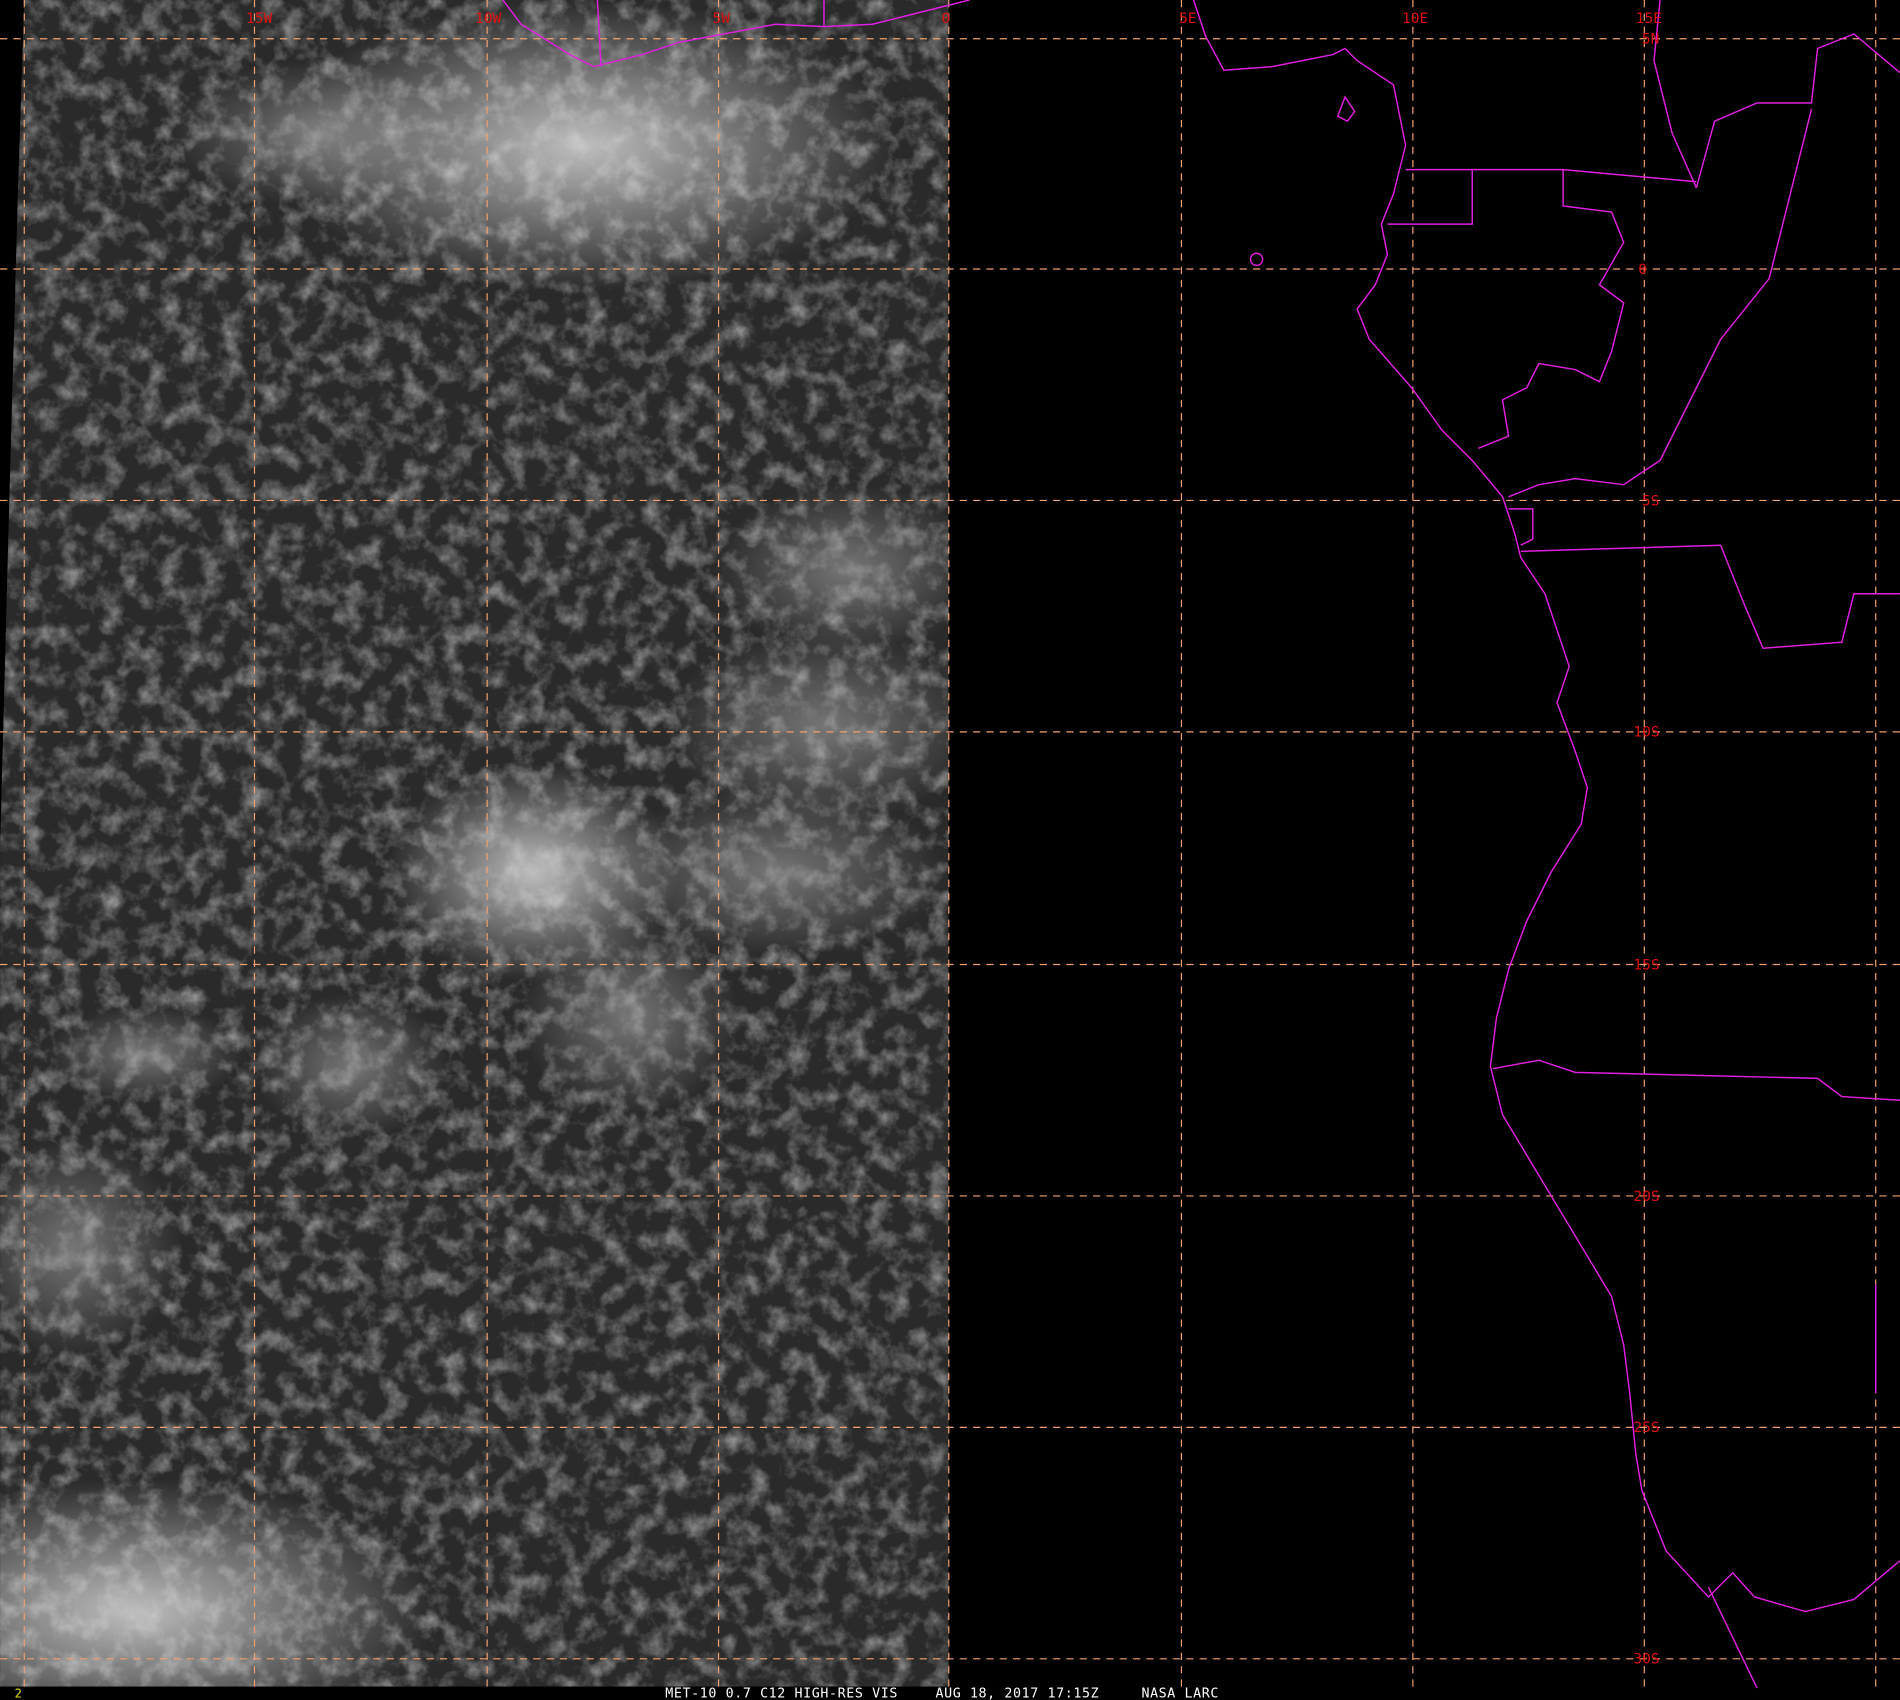 This screenshot has width=1900, height=1700. I want to click on angola-namibia-border, so click(1696, 1080).